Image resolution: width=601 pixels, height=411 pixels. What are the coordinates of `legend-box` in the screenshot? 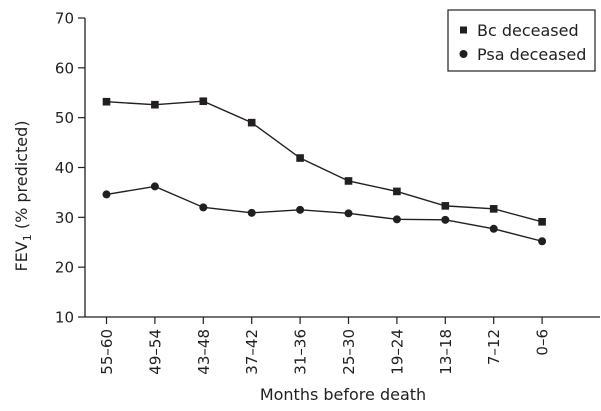 It's located at (521, 40).